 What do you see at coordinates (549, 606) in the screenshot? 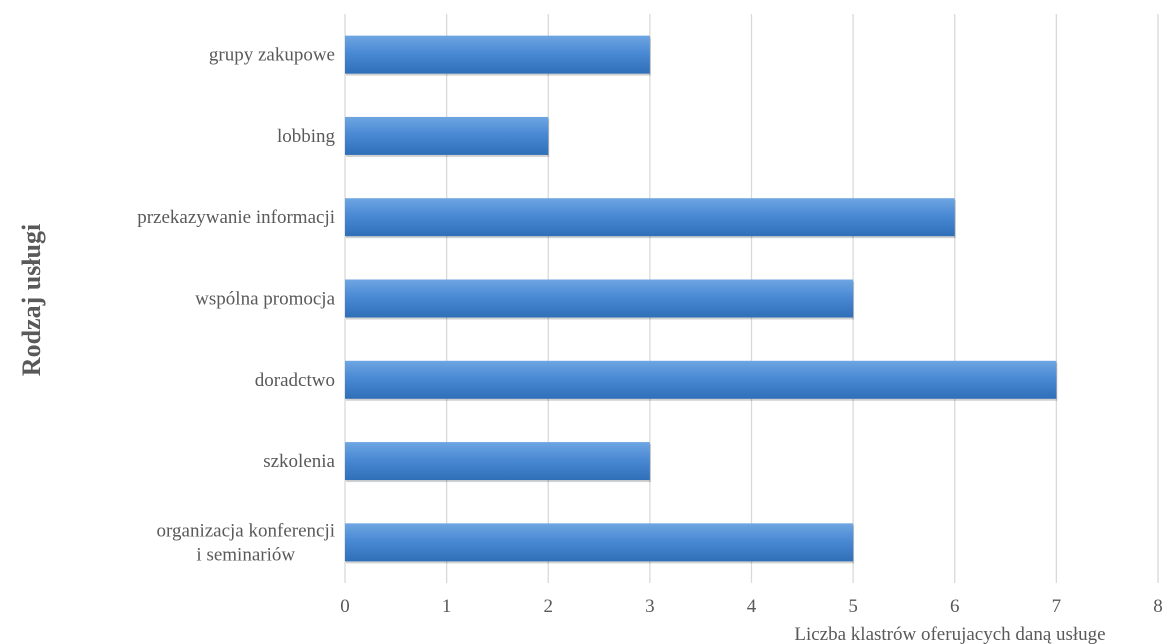
I see `x-tick-label: 2` at bounding box center [549, 606].